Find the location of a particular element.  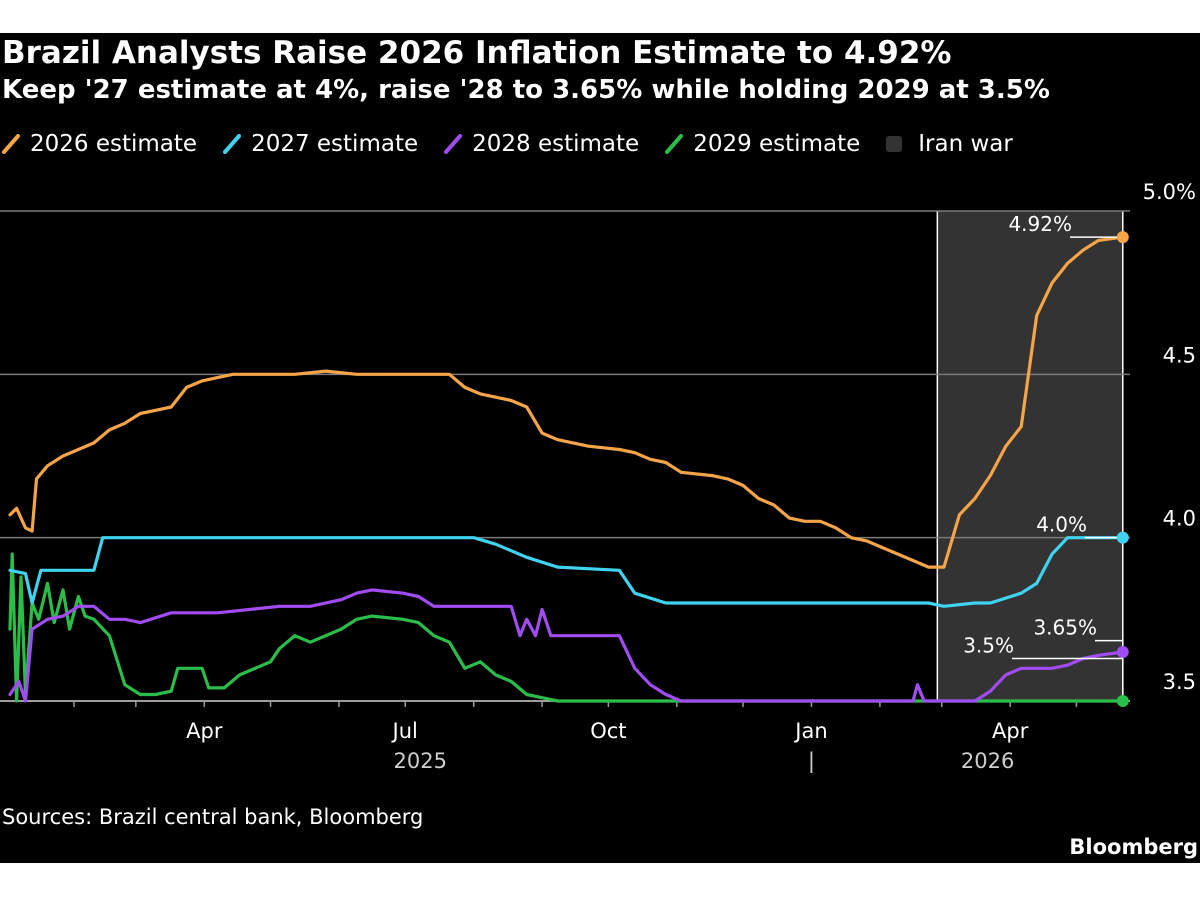

legend-item-2028: 2028 estimate is located at coordinates (541, 144).